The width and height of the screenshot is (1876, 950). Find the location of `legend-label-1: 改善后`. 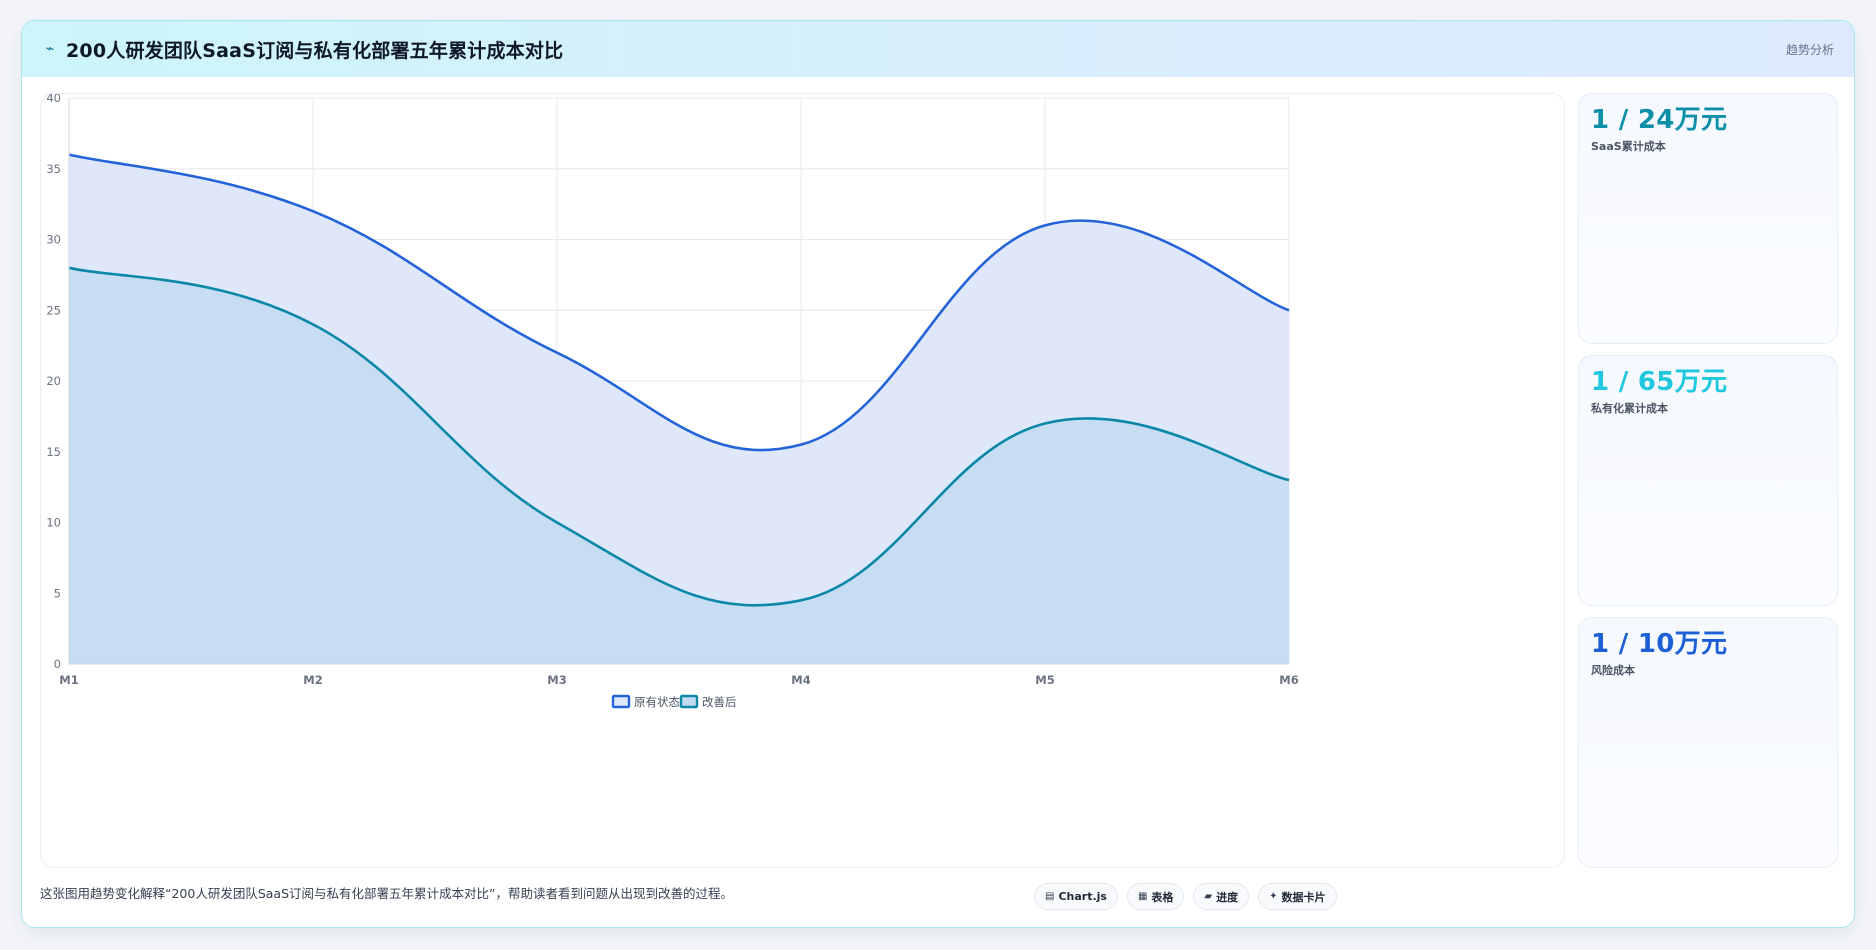

legend-label-1: 改善后 is located at coordinates (719, 702).